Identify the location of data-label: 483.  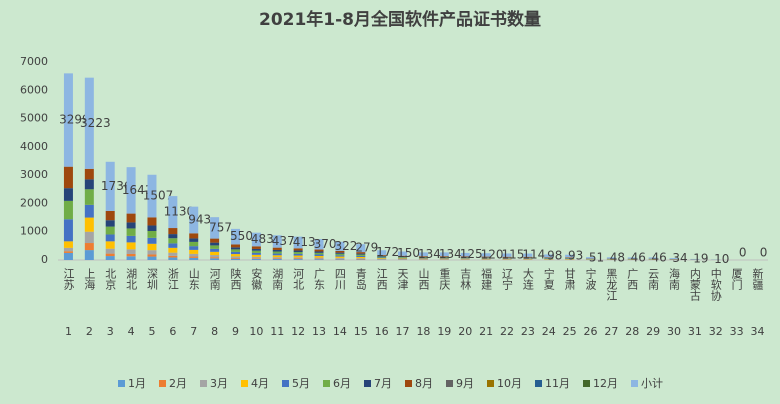
(262, 239).